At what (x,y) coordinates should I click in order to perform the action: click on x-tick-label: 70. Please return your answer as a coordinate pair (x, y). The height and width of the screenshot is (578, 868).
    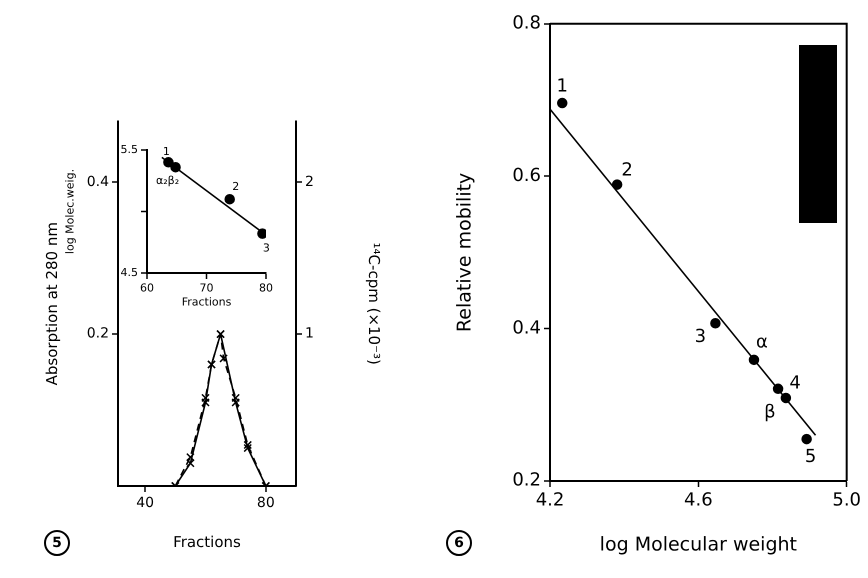
    Looking at the image, I should click on (207, 287).